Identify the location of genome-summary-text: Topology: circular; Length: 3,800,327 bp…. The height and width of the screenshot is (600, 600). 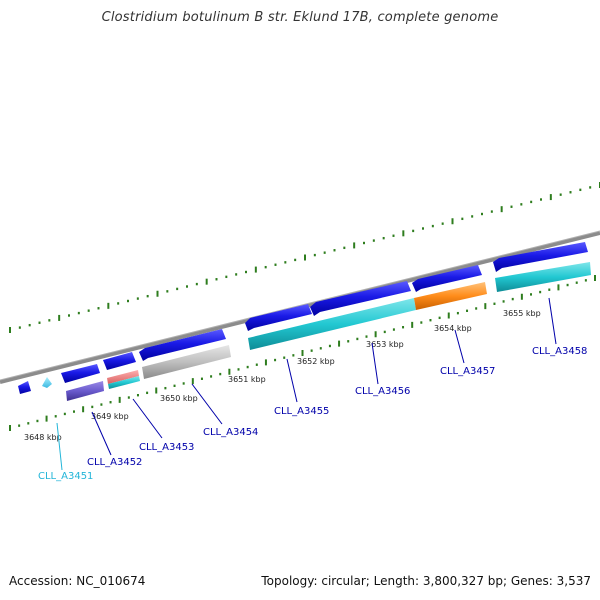
(426, 581).